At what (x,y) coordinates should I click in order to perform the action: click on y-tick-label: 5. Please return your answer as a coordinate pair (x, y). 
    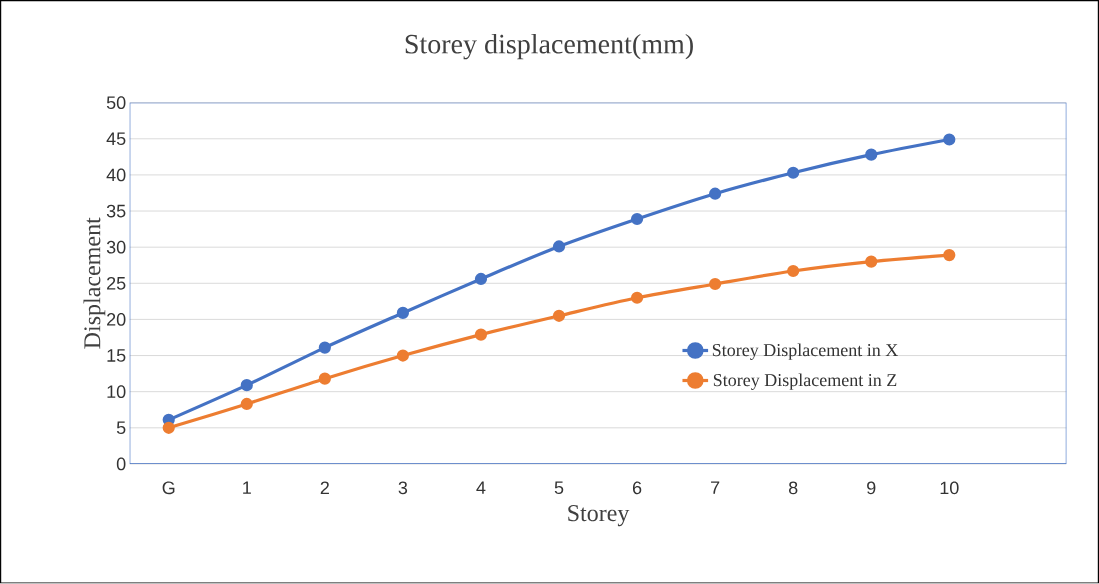
    Looking at the image, I should click on (121, 428).